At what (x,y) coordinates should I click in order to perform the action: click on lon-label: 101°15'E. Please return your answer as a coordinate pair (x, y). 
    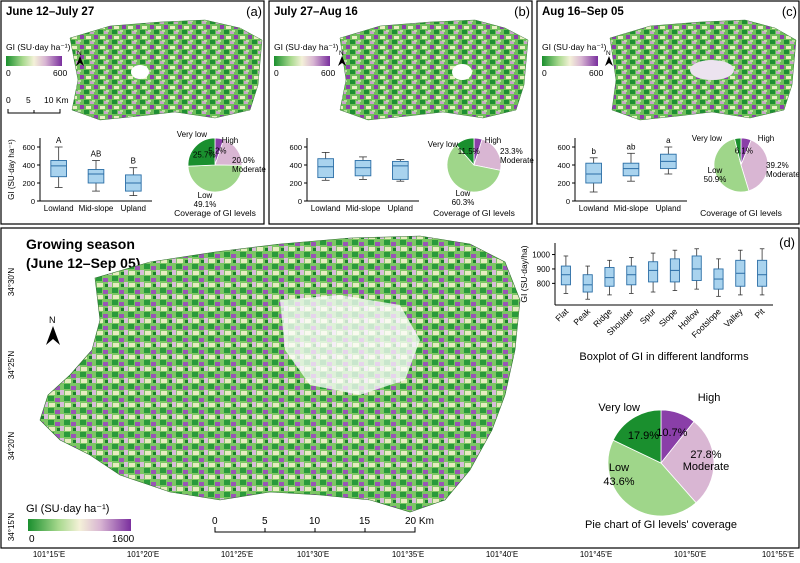
    Looking at the image, I should click on (49, 554).